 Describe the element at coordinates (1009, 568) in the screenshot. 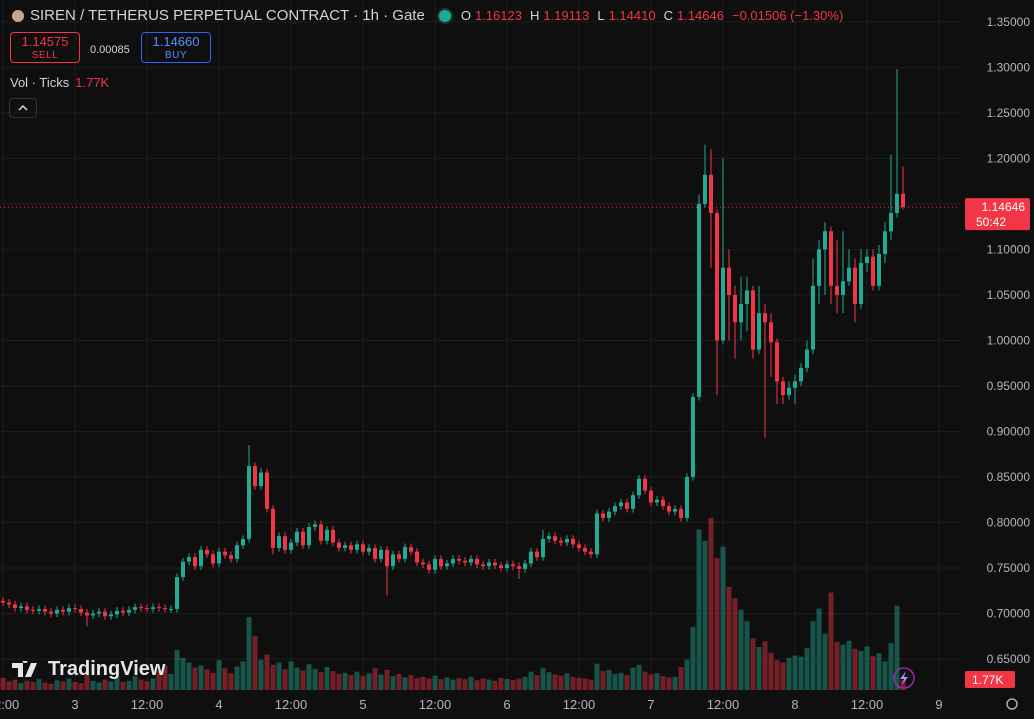

I see `y-tick-label: 0.75000` at that location.